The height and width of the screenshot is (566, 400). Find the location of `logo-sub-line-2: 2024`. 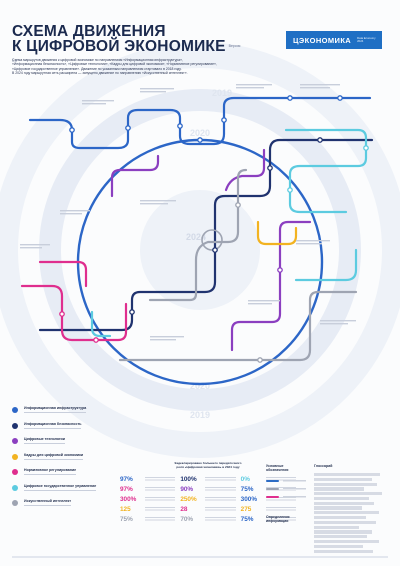

logo-sub-line-2: 2024 is located at coordinates (360, 41).